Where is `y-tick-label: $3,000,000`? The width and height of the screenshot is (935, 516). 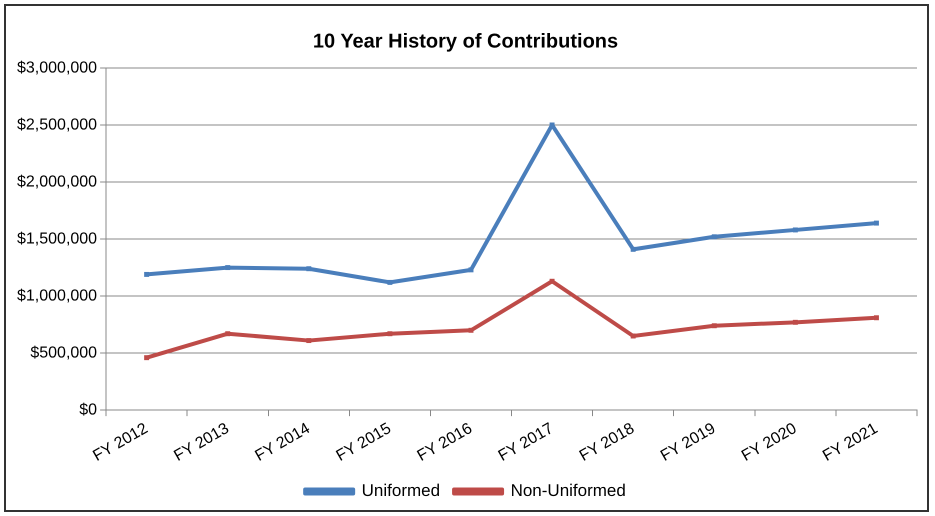
y-tick-label: $3,000,000 is located at coordinates (57, 67).